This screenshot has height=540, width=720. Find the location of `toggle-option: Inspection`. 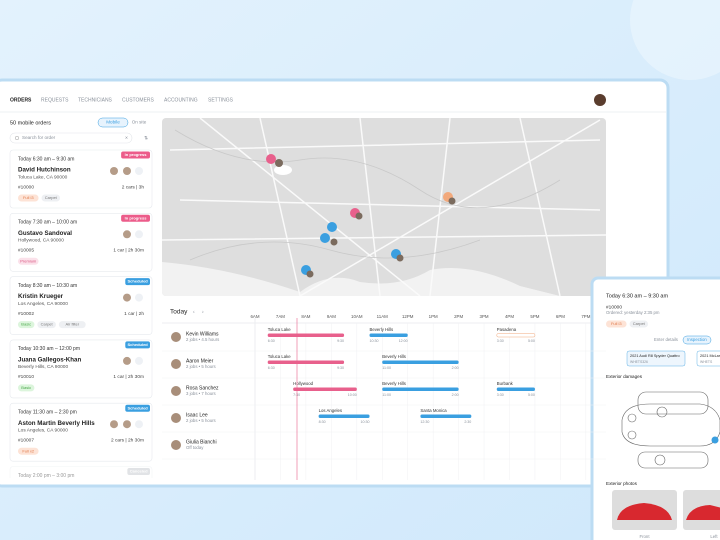

toggle-option: Inspection is located at coordinates (697, 339).